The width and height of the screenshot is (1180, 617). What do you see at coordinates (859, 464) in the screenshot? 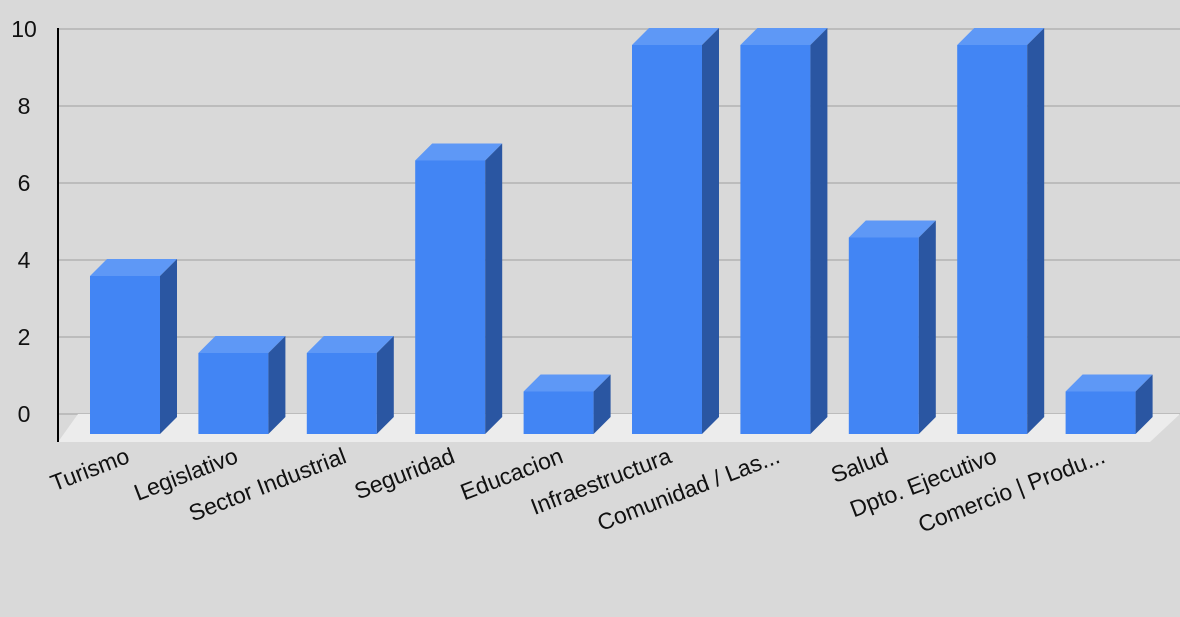
I see `x-category-label: Salud` at bounding box center [859, 464].